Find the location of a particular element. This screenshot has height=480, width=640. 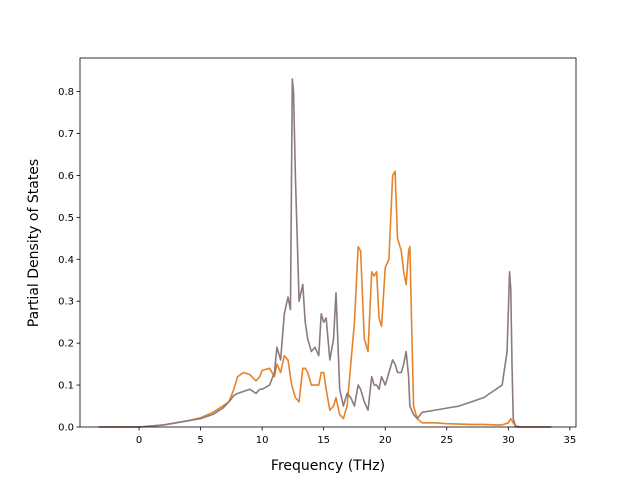

y-tick-label: 0.5 is located at coordinates (66, 218).